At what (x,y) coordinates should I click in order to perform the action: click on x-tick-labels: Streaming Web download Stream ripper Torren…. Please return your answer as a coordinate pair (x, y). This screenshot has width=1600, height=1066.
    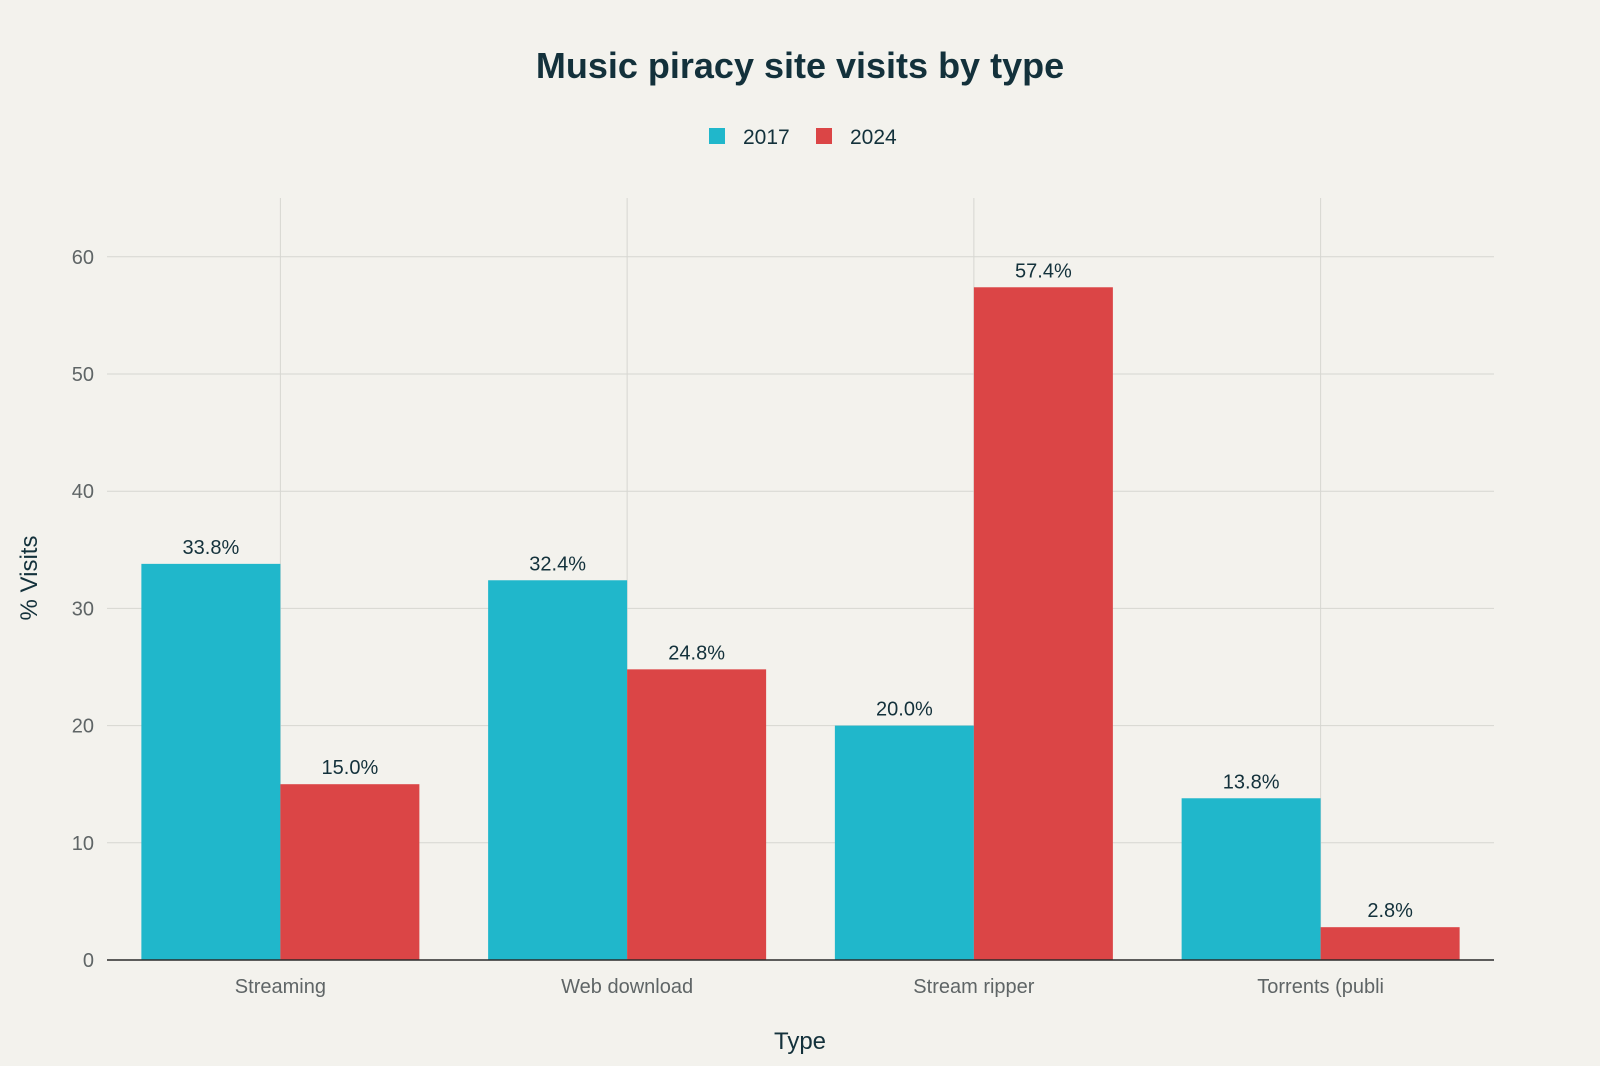
    Looking at the image, I should click on (809, 987).